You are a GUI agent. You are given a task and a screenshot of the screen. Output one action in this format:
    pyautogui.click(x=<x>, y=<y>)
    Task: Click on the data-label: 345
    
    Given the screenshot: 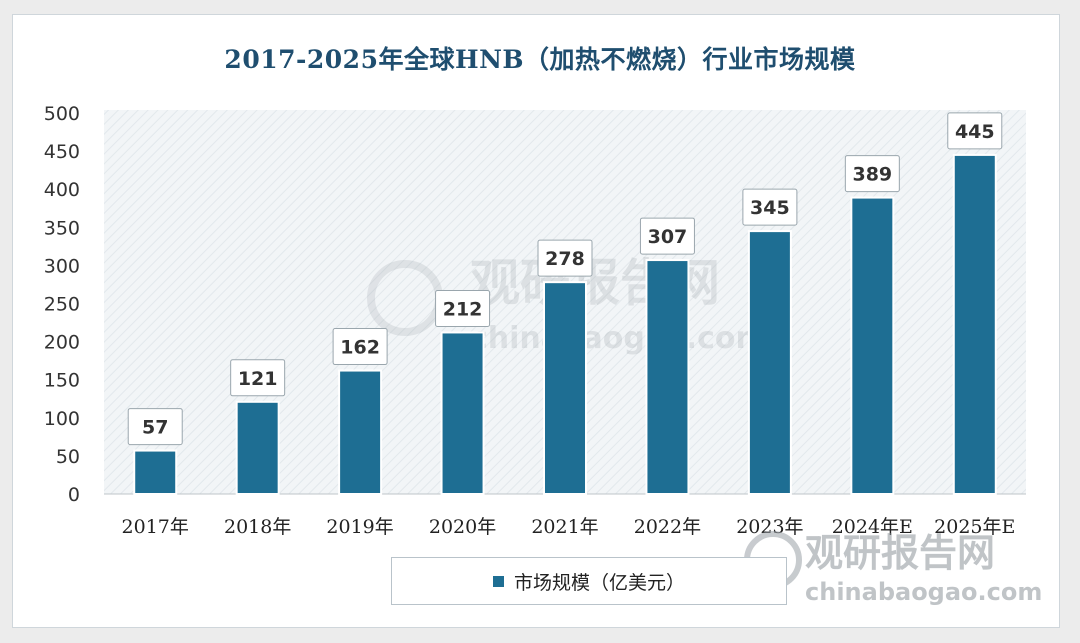 What is the action you would take?
    pyautogui.click(x=770, y=208)
    